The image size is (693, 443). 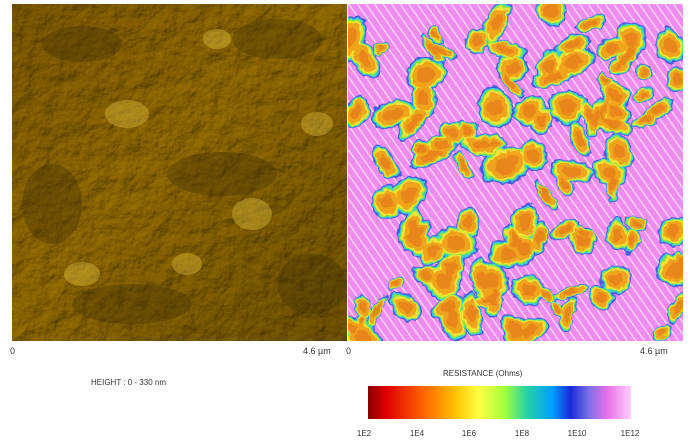 What do you see at coordinates (630, 433) in the screenshot?
I see `colorbar-tick: 1E12` at bounding box center [630, 433].